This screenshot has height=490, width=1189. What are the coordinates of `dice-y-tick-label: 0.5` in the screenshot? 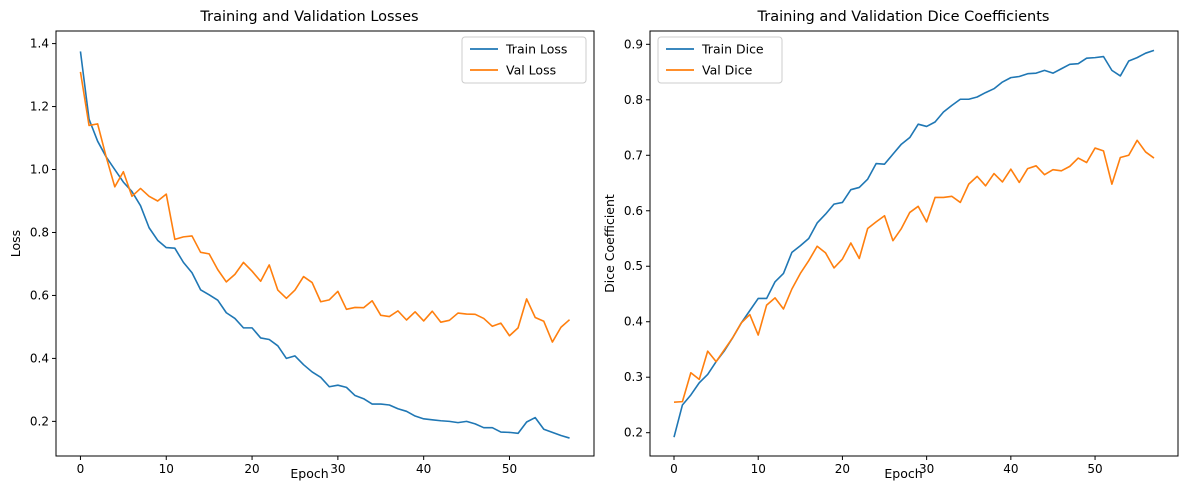 It's located at (633, 266).